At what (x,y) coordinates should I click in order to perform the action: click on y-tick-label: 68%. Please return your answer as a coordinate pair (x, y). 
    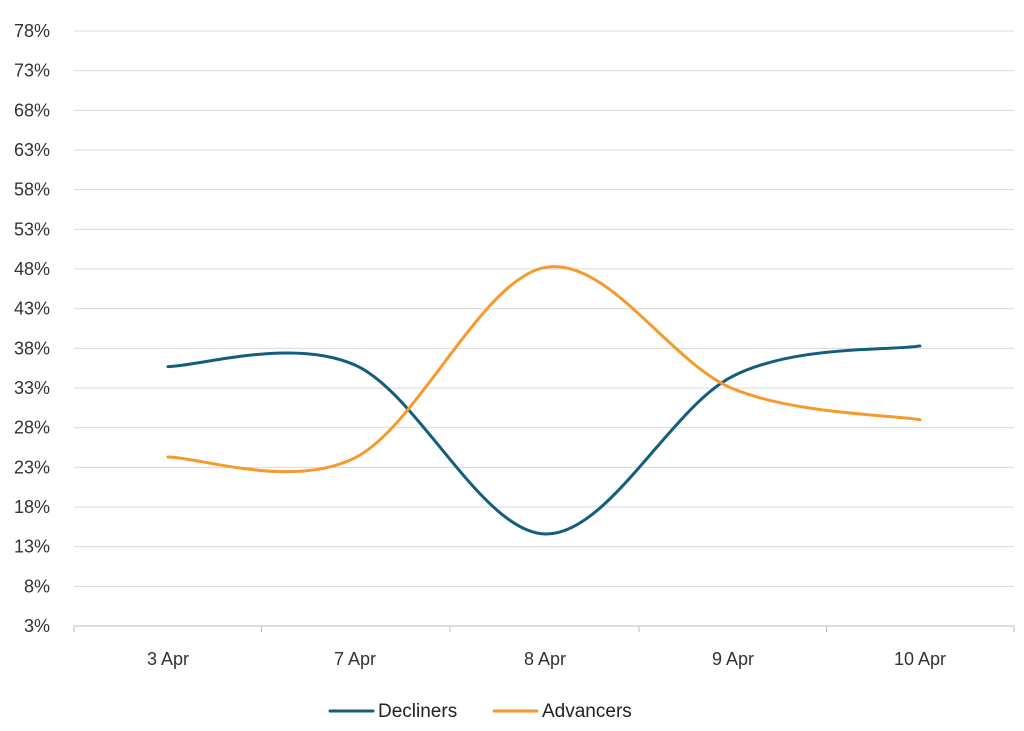
    Looking at the image, I should click on (32, 110).